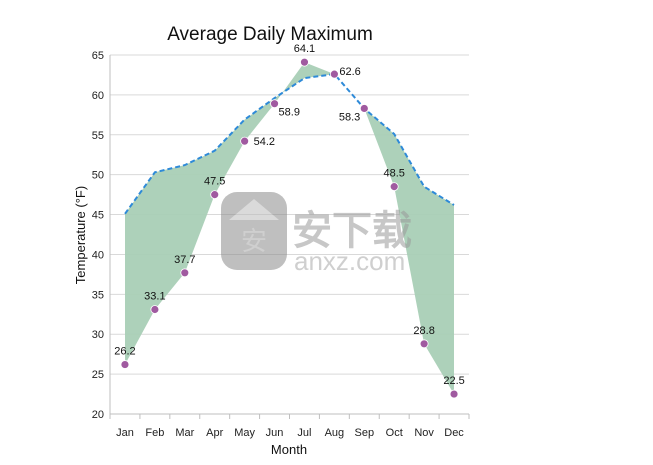  What do you see at coordinates (184, 260) in the screenshot?
I see `data-label: 37.7` at bounding box center [184, 260].